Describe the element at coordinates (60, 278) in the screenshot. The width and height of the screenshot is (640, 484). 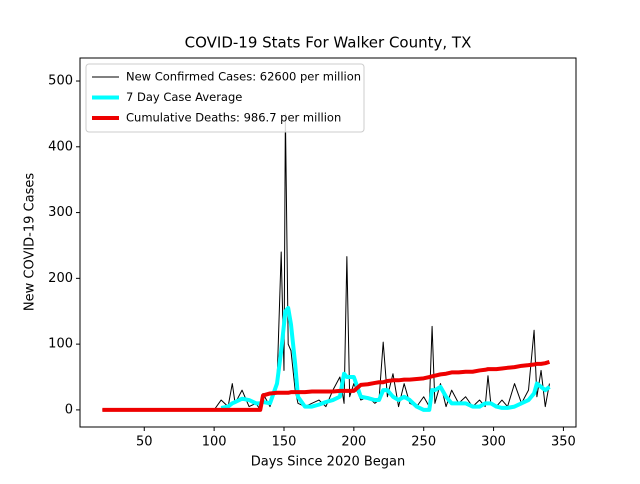
I see `y-tick-label: 200` at that location.